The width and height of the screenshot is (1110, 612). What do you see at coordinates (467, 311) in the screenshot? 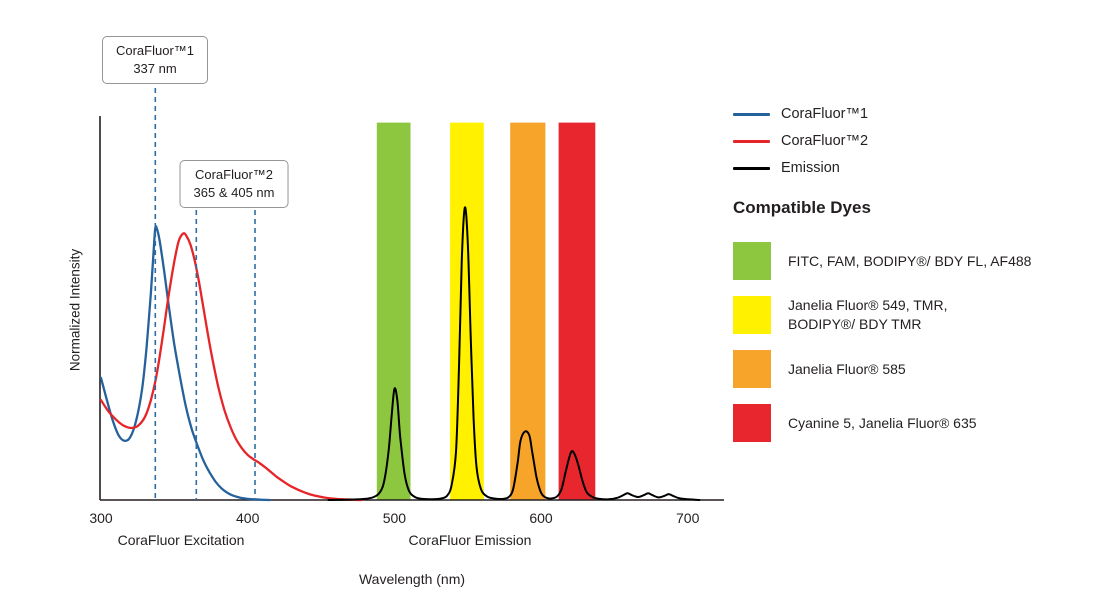
I see `filter-band-yellow` at bounding box center [467, 311].